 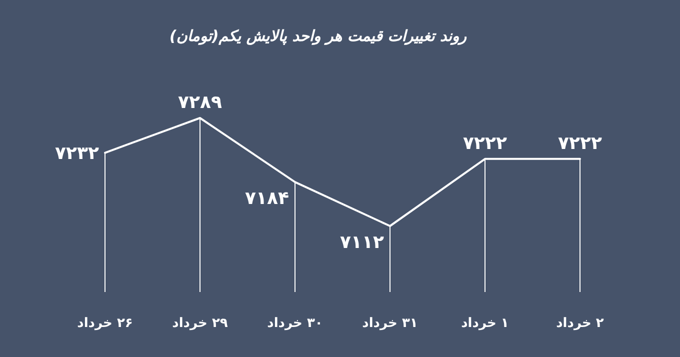 I want to click on x-tick-label: ۳۰ خرداد, so click(x=295, y=323).